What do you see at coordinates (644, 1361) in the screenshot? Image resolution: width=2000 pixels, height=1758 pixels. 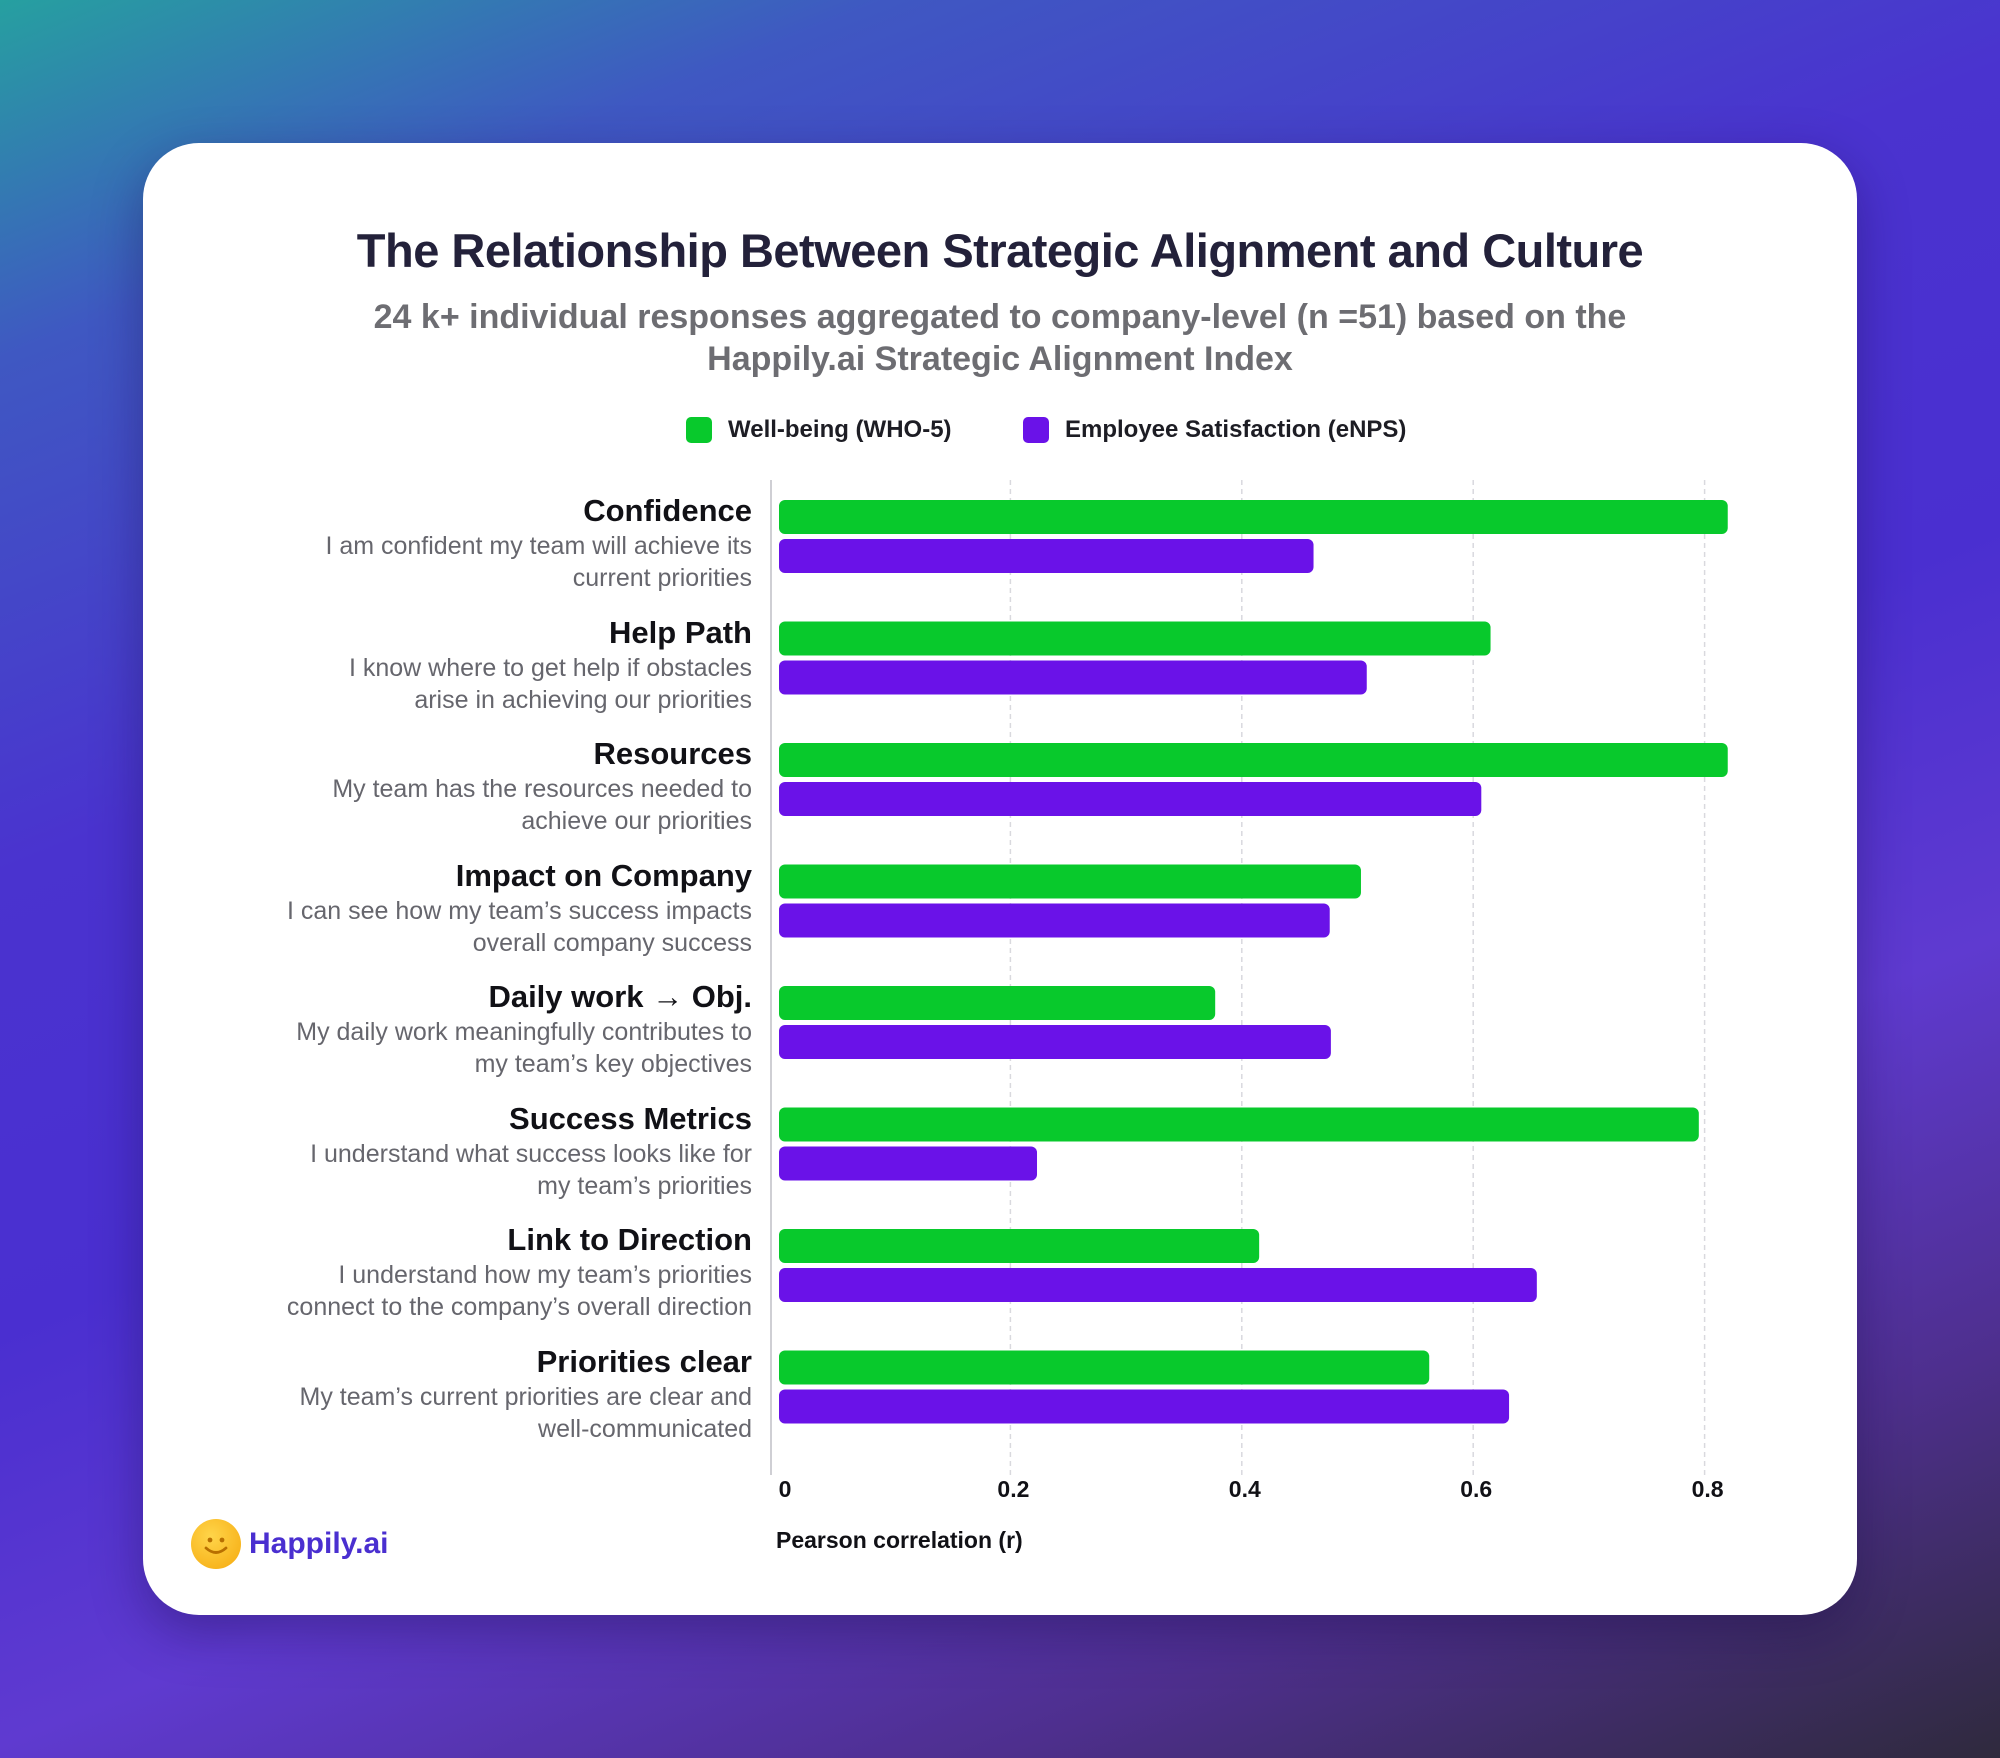 I see `category-title: Priorities clear` at bounding box center [644, 1361].